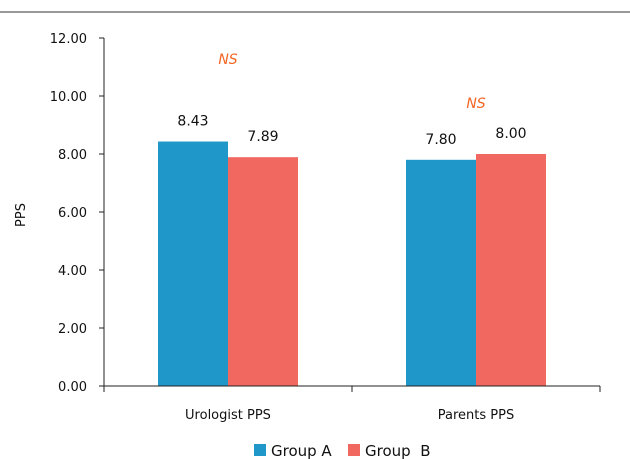  I want to click on legend-label: Group B, so click(398, 450).